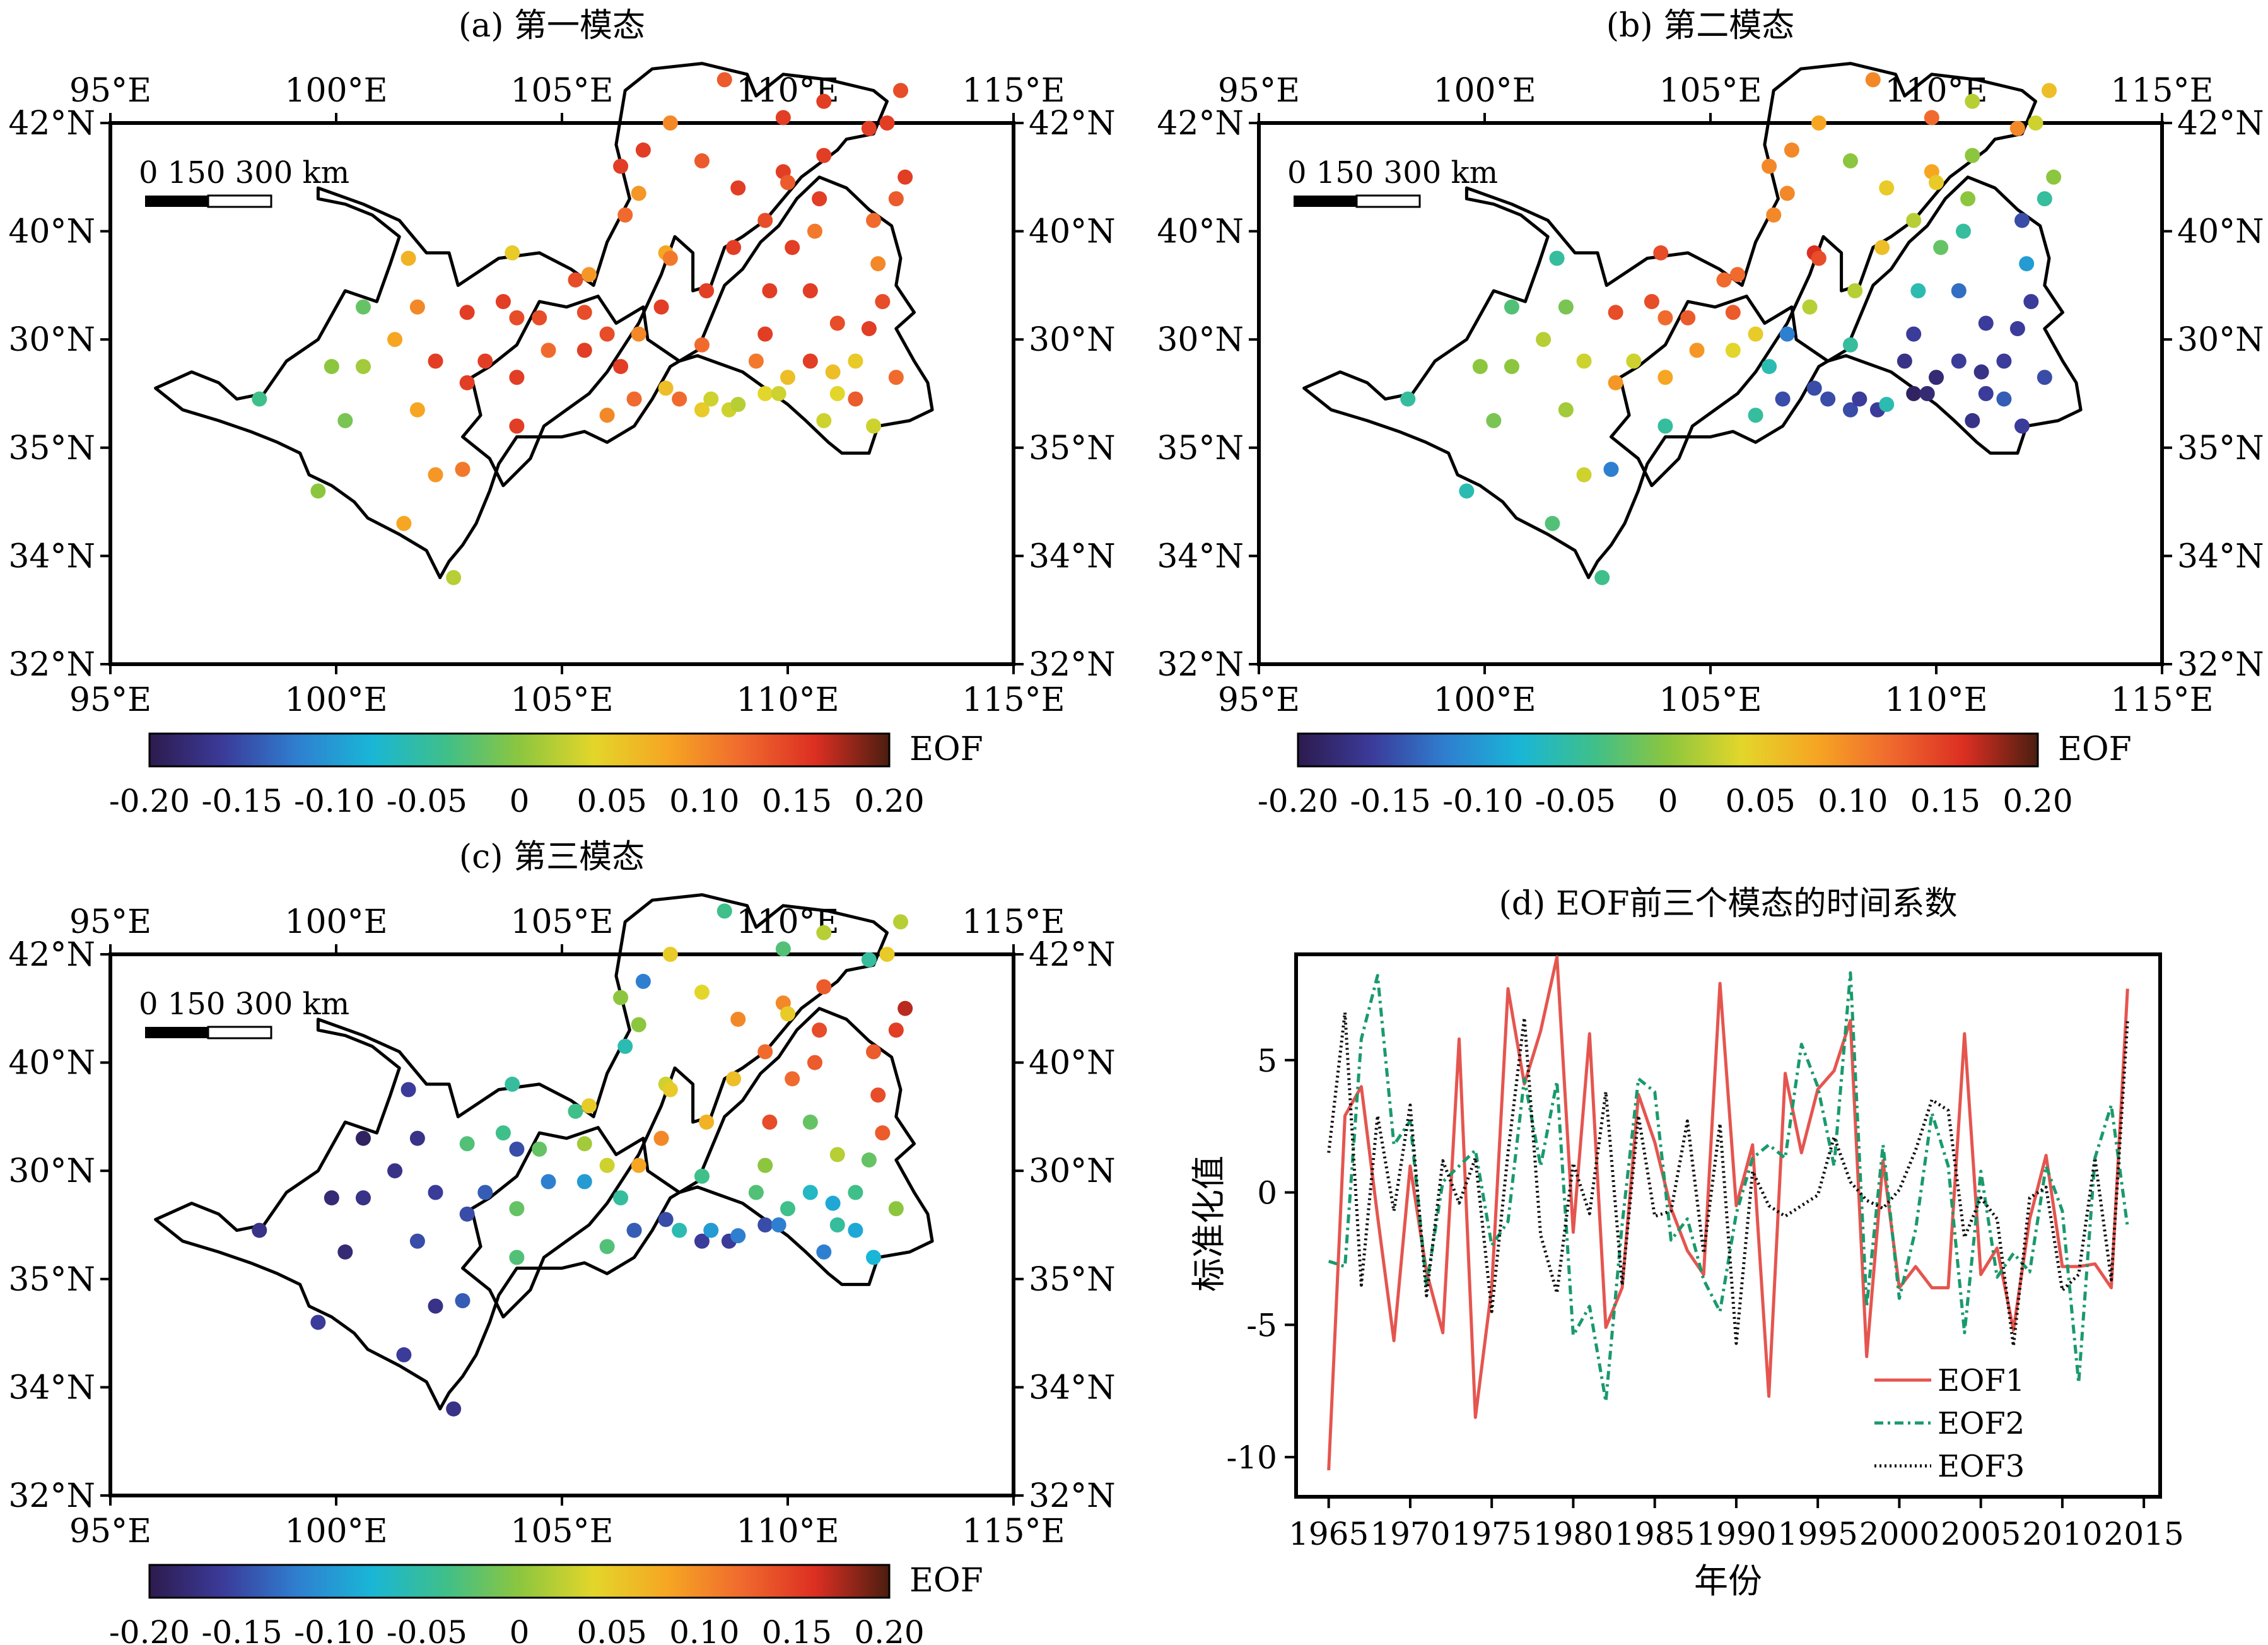 This screenshot has width=2268, height=1645. What do you see at coordinates (149, 1629) in the screenshot?
I see `colorbar-tick-label: -0.20` at bounding box center [149, 1629].